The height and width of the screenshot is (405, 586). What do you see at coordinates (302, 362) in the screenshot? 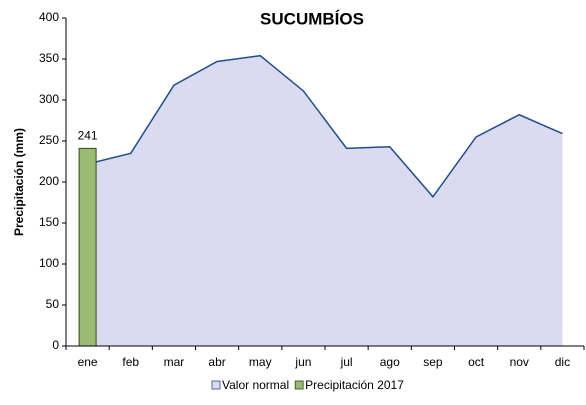
I see `x-tick-label: jun` at bounding box center [302, 362].